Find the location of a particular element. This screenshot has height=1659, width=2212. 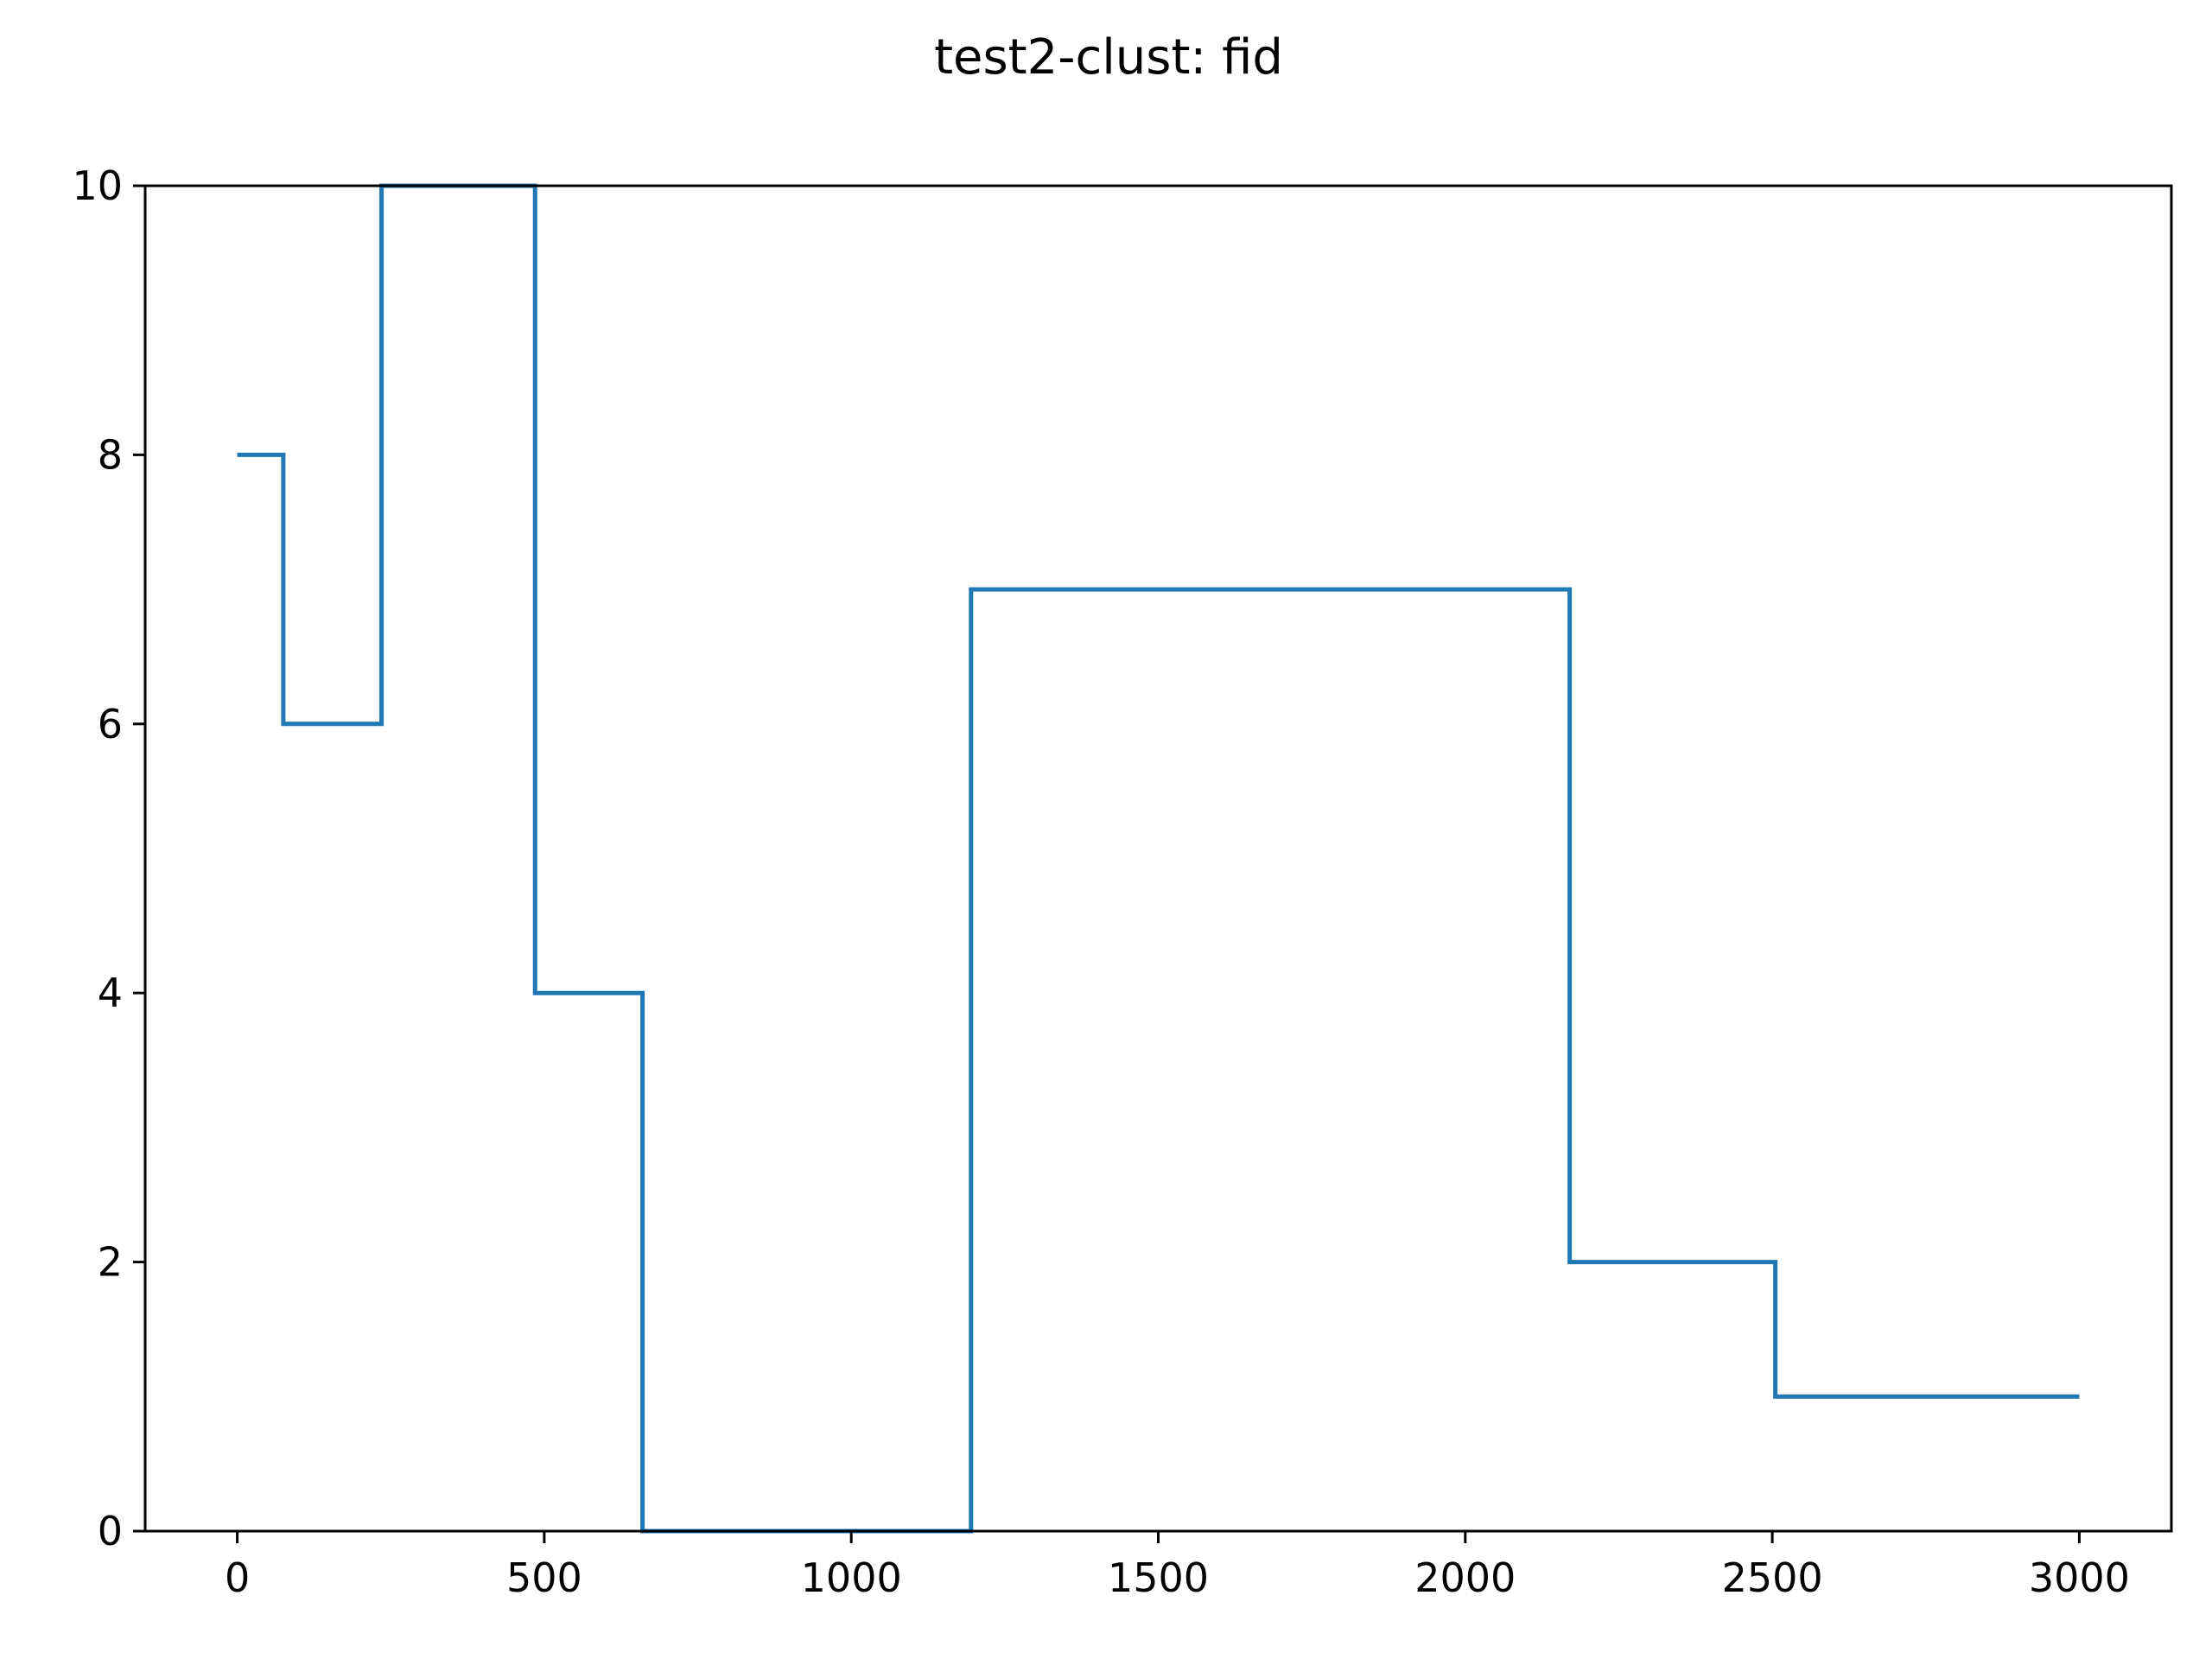

y-tick-label: 4 is located at coordinates (110, 992).